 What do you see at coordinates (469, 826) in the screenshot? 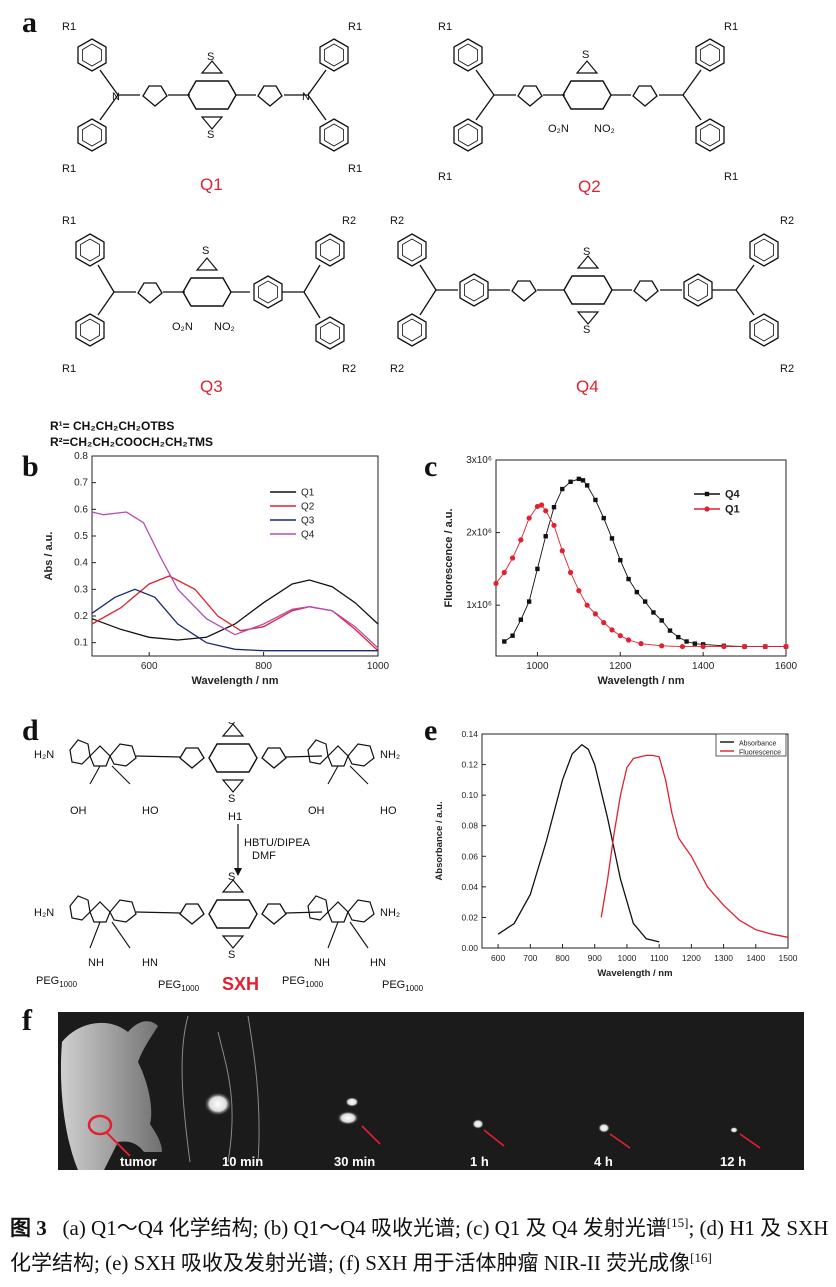
I see `y-tick-label: 0.08` at bounding box center [469, 826].